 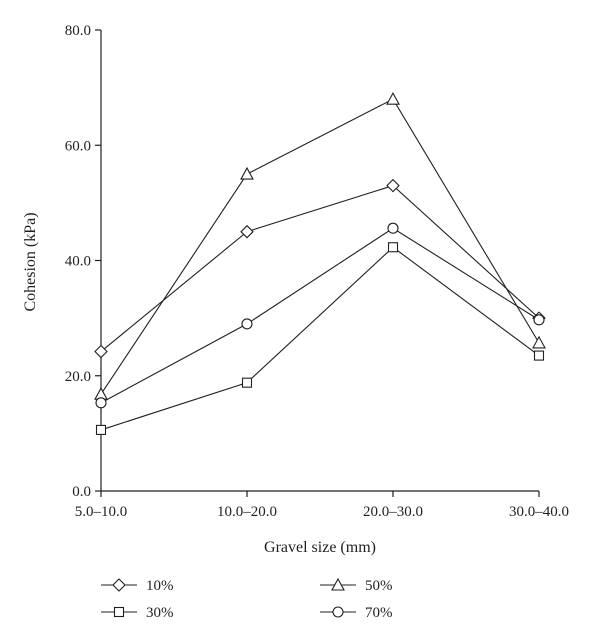 I want to click on y-tick-label: 60.0, so click(x=78, y=146).